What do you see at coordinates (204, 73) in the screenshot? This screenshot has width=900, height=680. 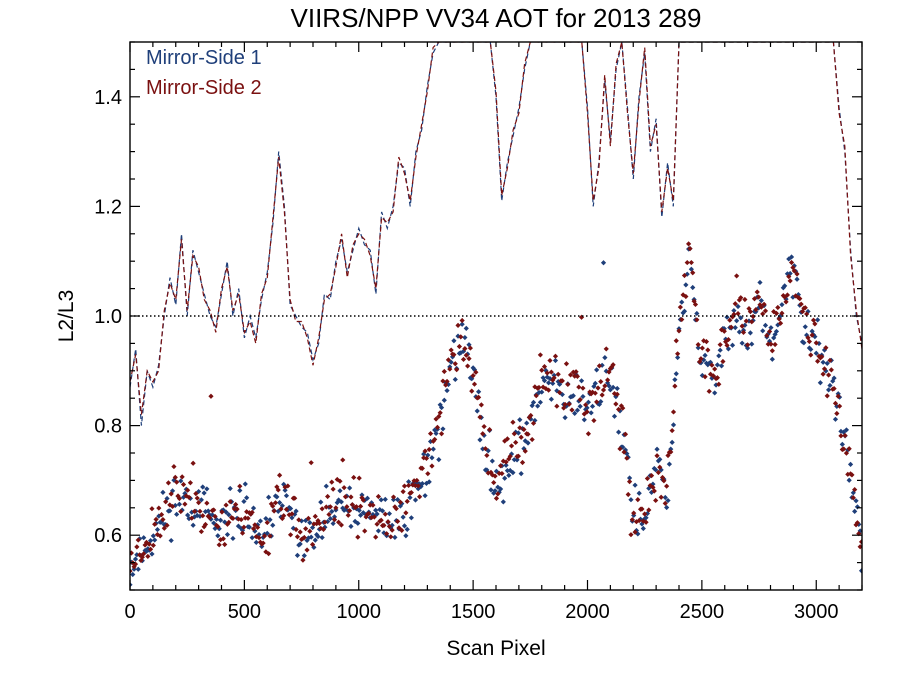 I see `legend: Mirror-Side 1 Mirror-Side 2` at bounding box center [204, 73].